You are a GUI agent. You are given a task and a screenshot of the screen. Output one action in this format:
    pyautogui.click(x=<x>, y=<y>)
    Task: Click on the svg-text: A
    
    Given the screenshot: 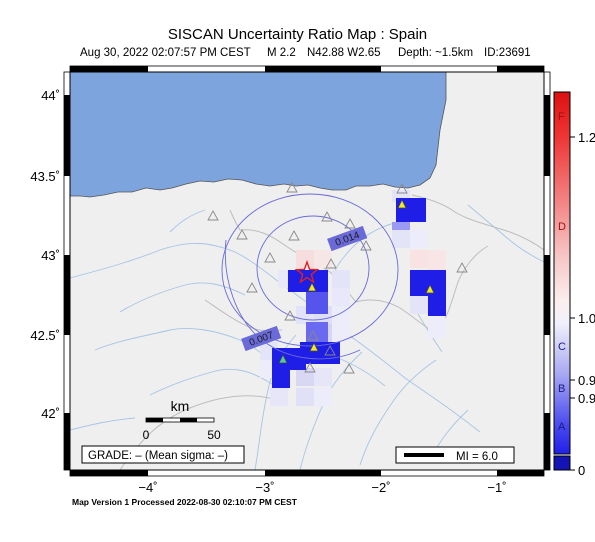 What is the action you would take?
    pyautogui.click(x=562, y=427)
    